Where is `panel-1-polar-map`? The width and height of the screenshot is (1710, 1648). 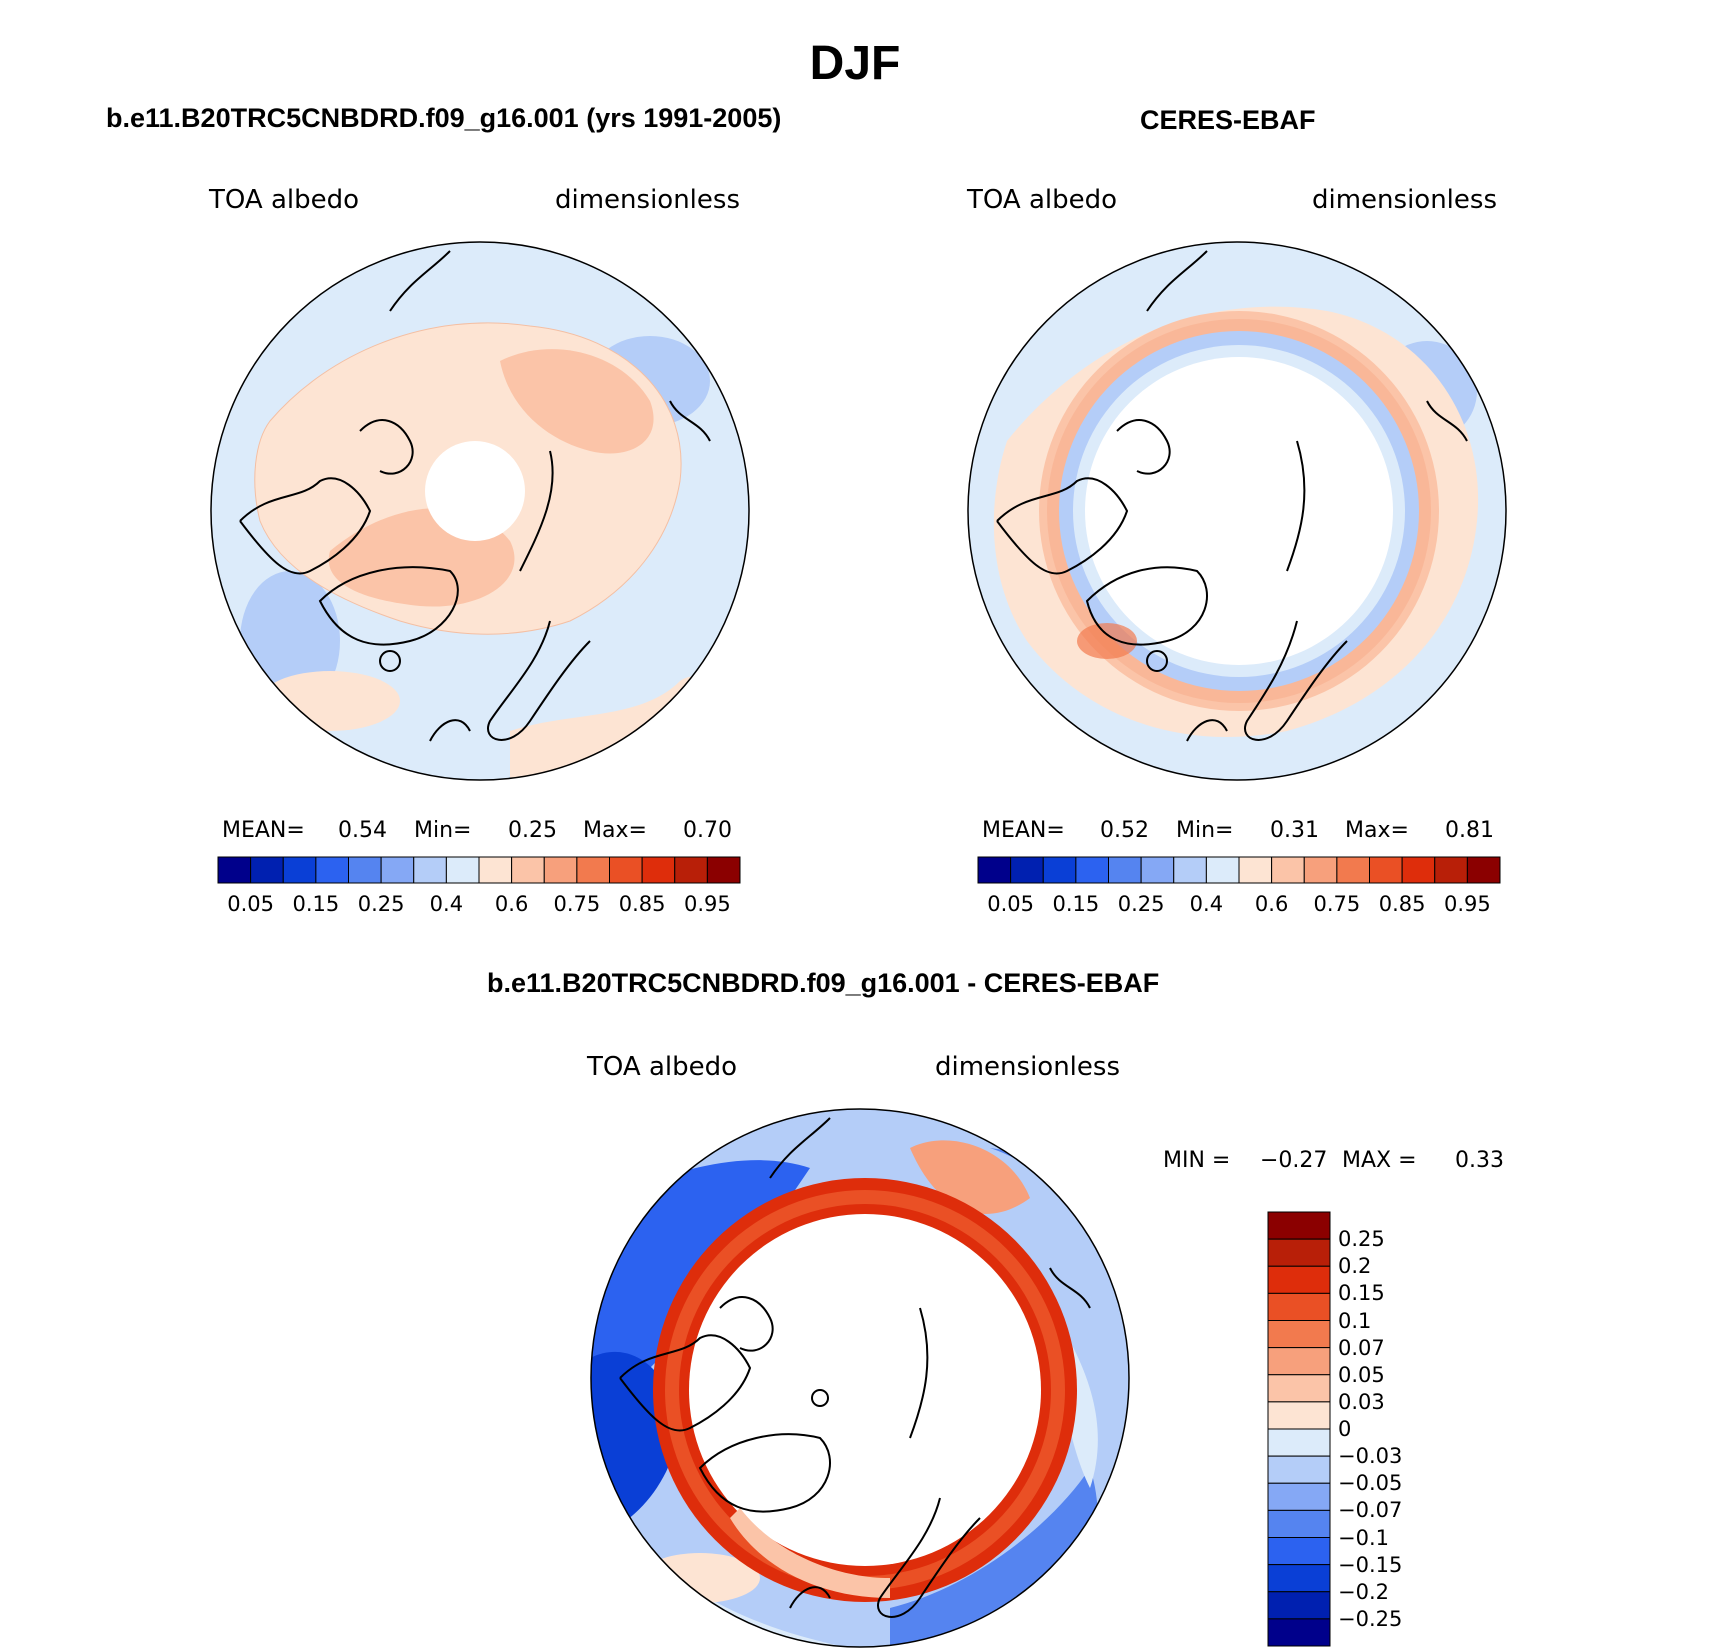
panel-1-polar-map is located at coordinates (480, 511).